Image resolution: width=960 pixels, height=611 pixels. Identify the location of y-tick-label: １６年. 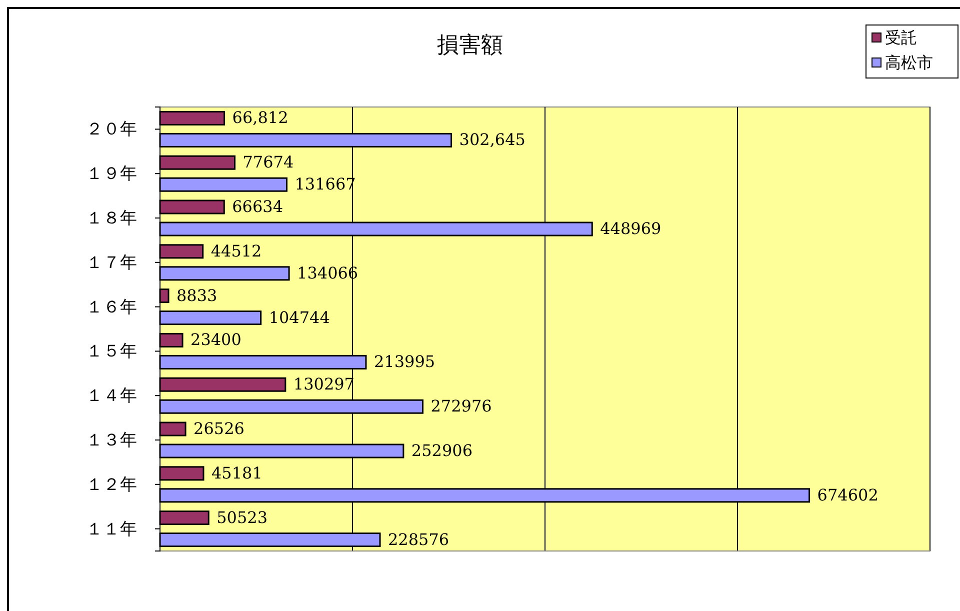
(111, 307).